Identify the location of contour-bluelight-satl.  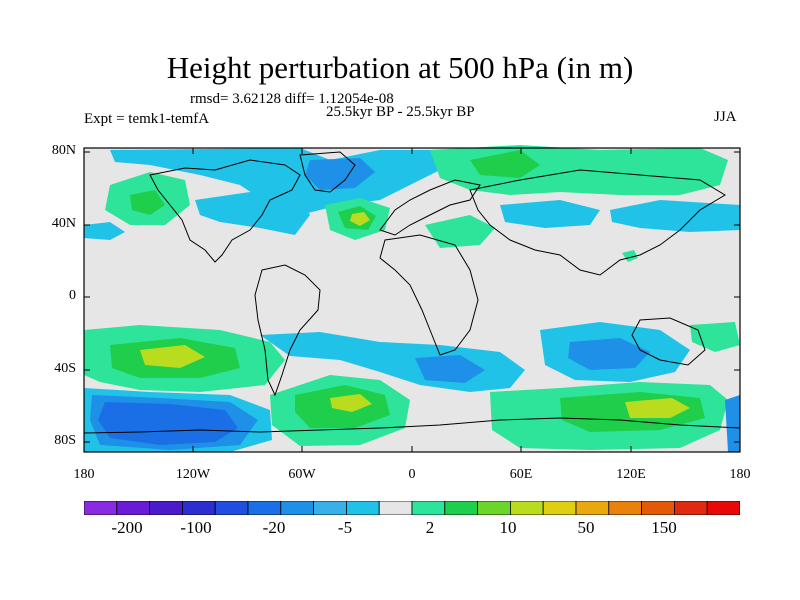
(450, 369).